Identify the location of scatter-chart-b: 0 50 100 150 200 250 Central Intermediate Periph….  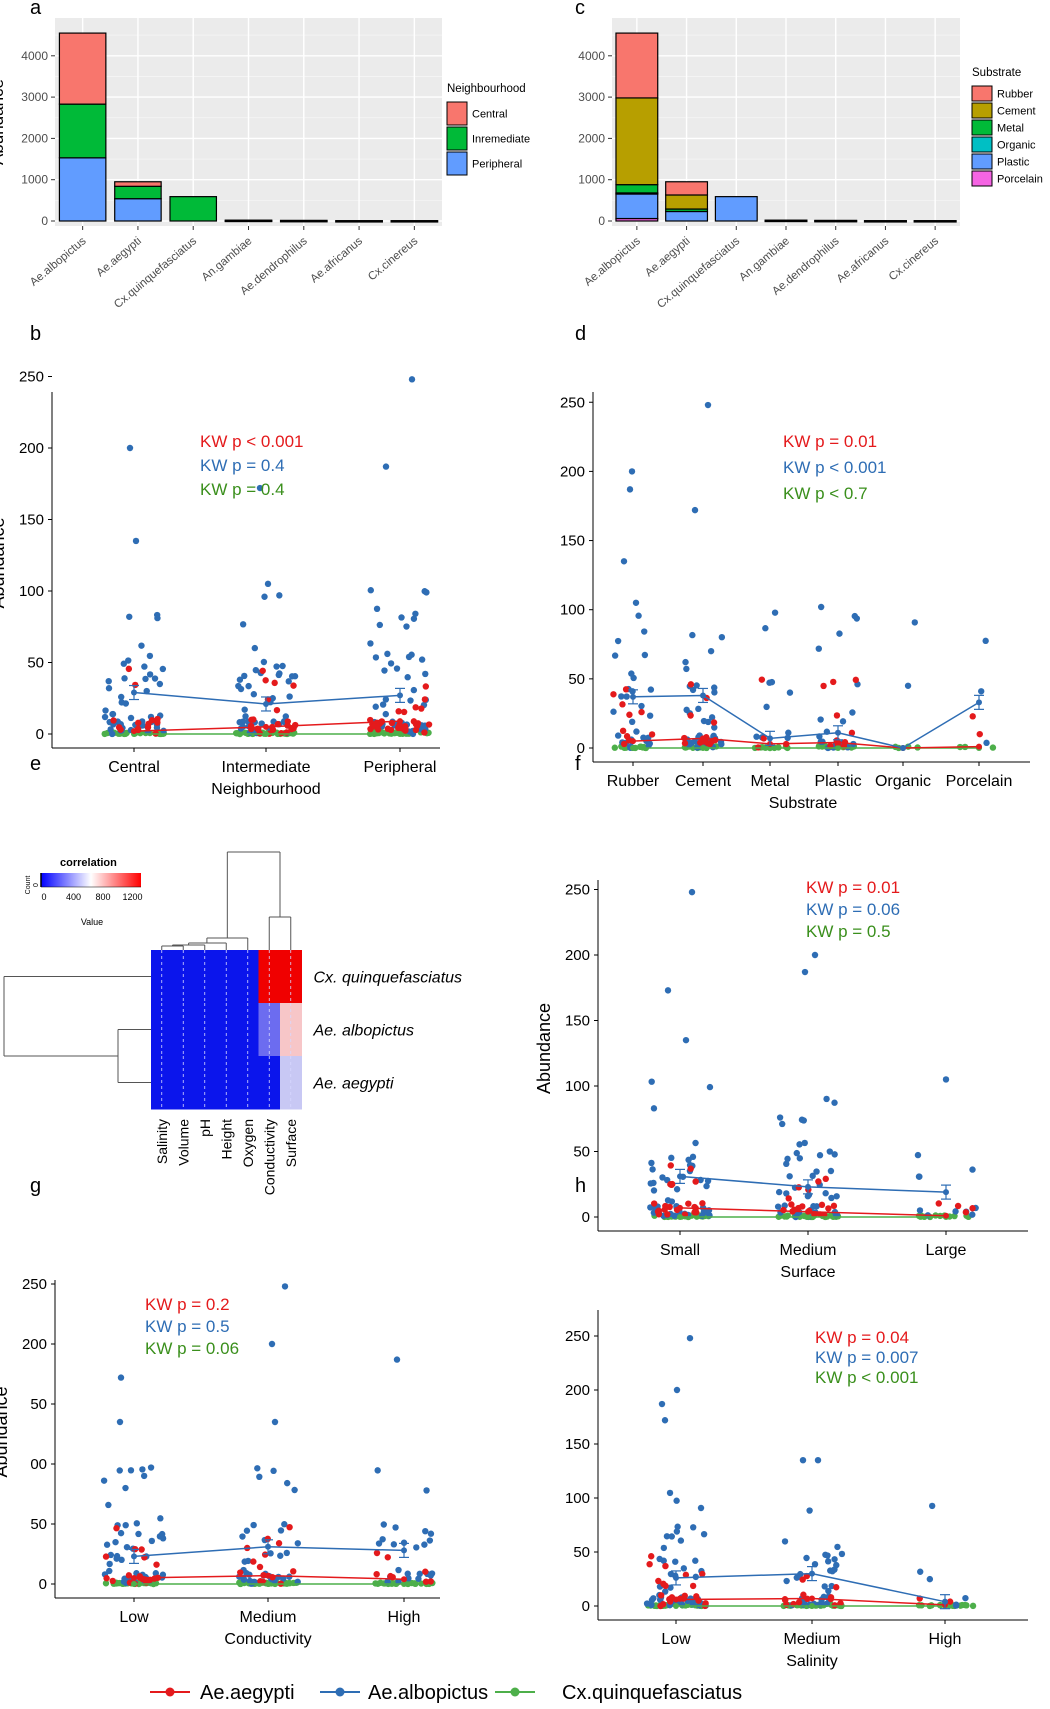
(220, 583).